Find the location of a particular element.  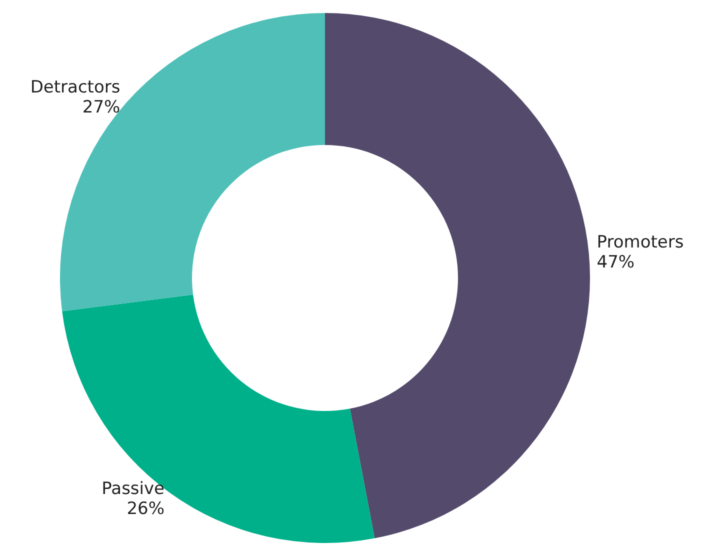

data-label: 26% is located at coordinates (145, 508).